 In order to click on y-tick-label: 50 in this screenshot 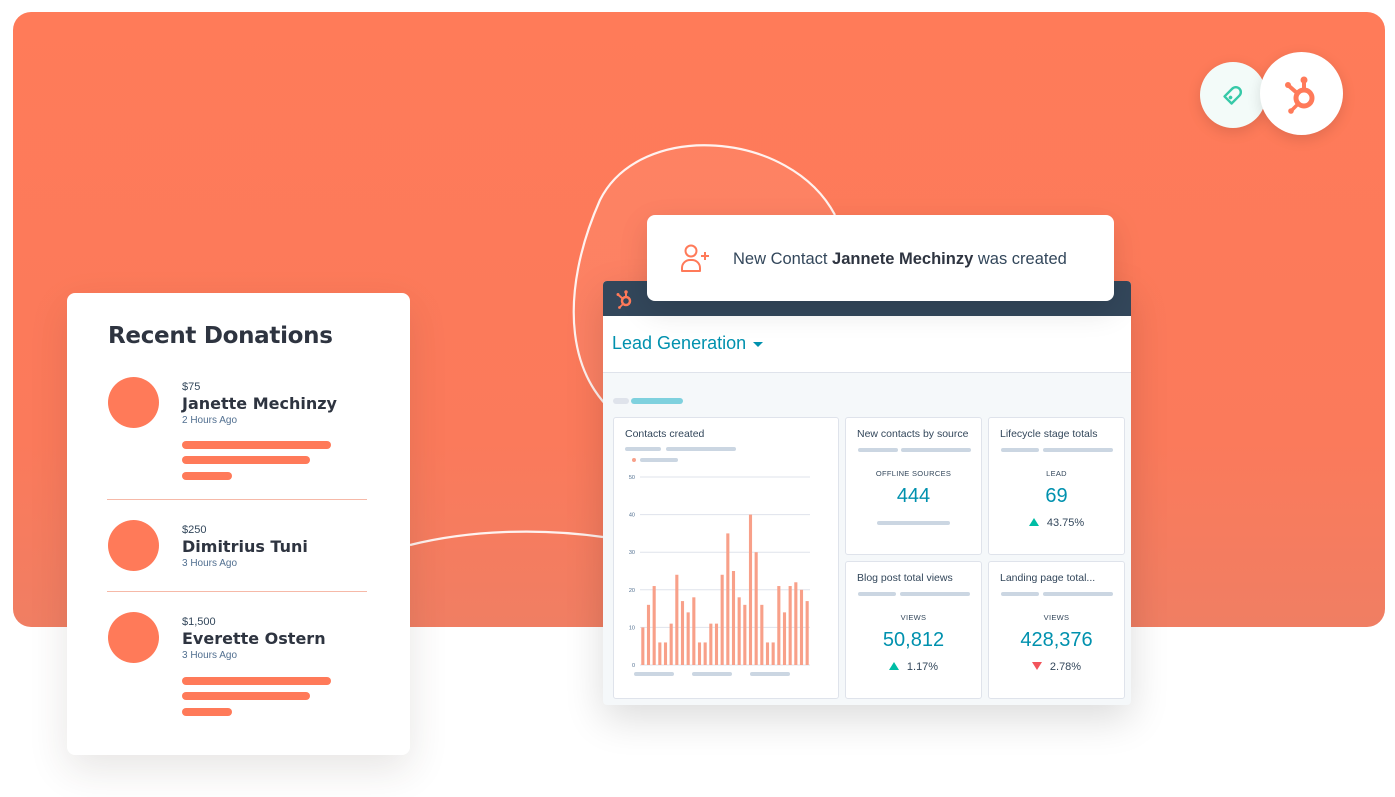, I will do `click(632, 478)`.